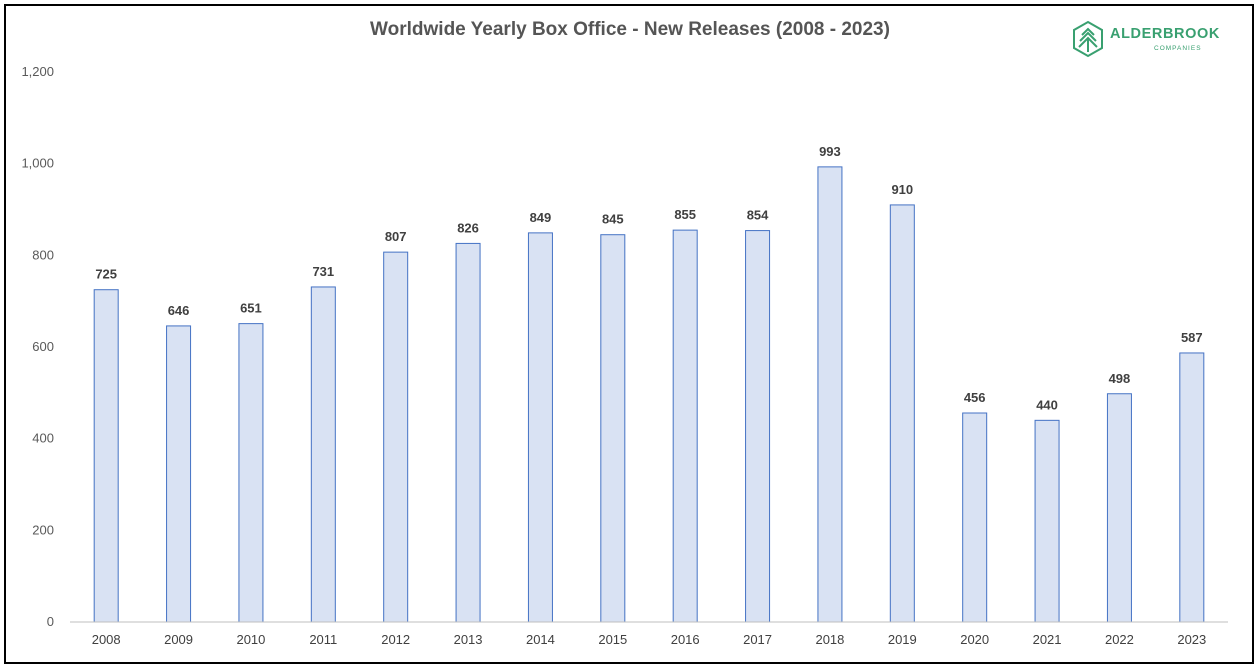 Image resolution: width=1260 pixels, height=670 pixels. Describe the element at coordinates (106, 274) in the screenshot. I see `data-label: 725` at that location.